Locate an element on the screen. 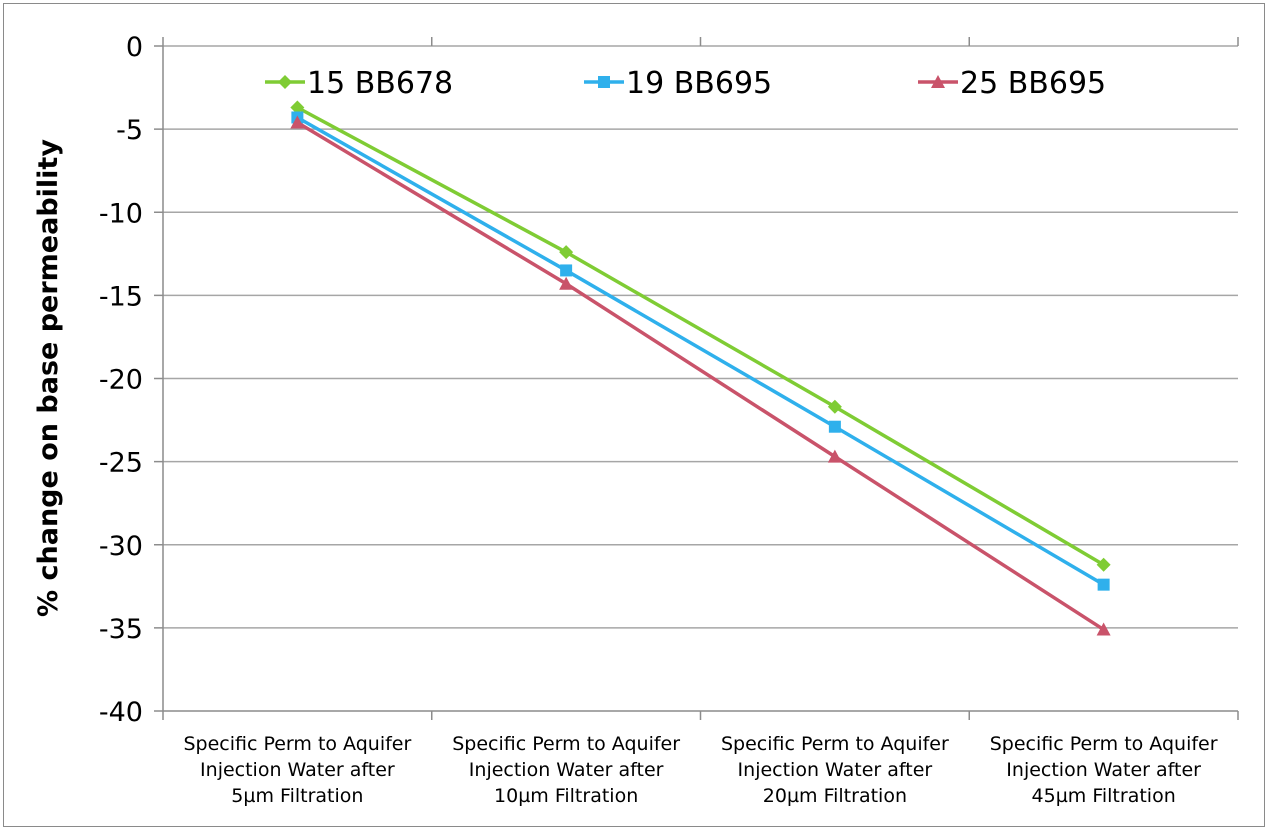  legend-label-19-bb695: 19 BB695 is located at coordinates (699, 83).